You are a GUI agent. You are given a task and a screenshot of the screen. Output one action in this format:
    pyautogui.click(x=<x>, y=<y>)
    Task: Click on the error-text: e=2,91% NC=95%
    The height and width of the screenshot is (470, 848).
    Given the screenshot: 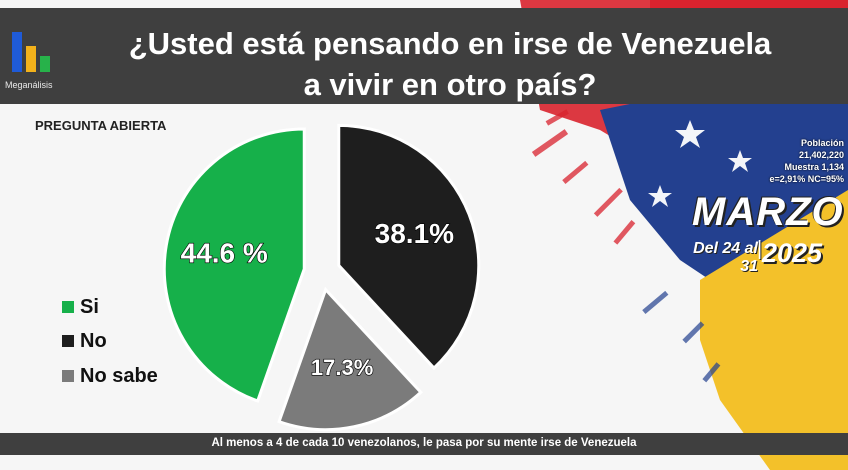 What is the action you would take?
    pyautogui.click(x=806, y=179)
    